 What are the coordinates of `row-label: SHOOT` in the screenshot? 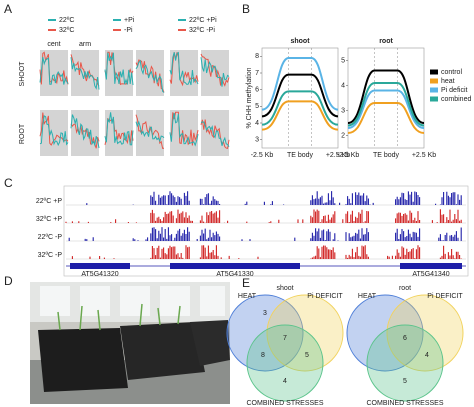 It's located at (22, 74).